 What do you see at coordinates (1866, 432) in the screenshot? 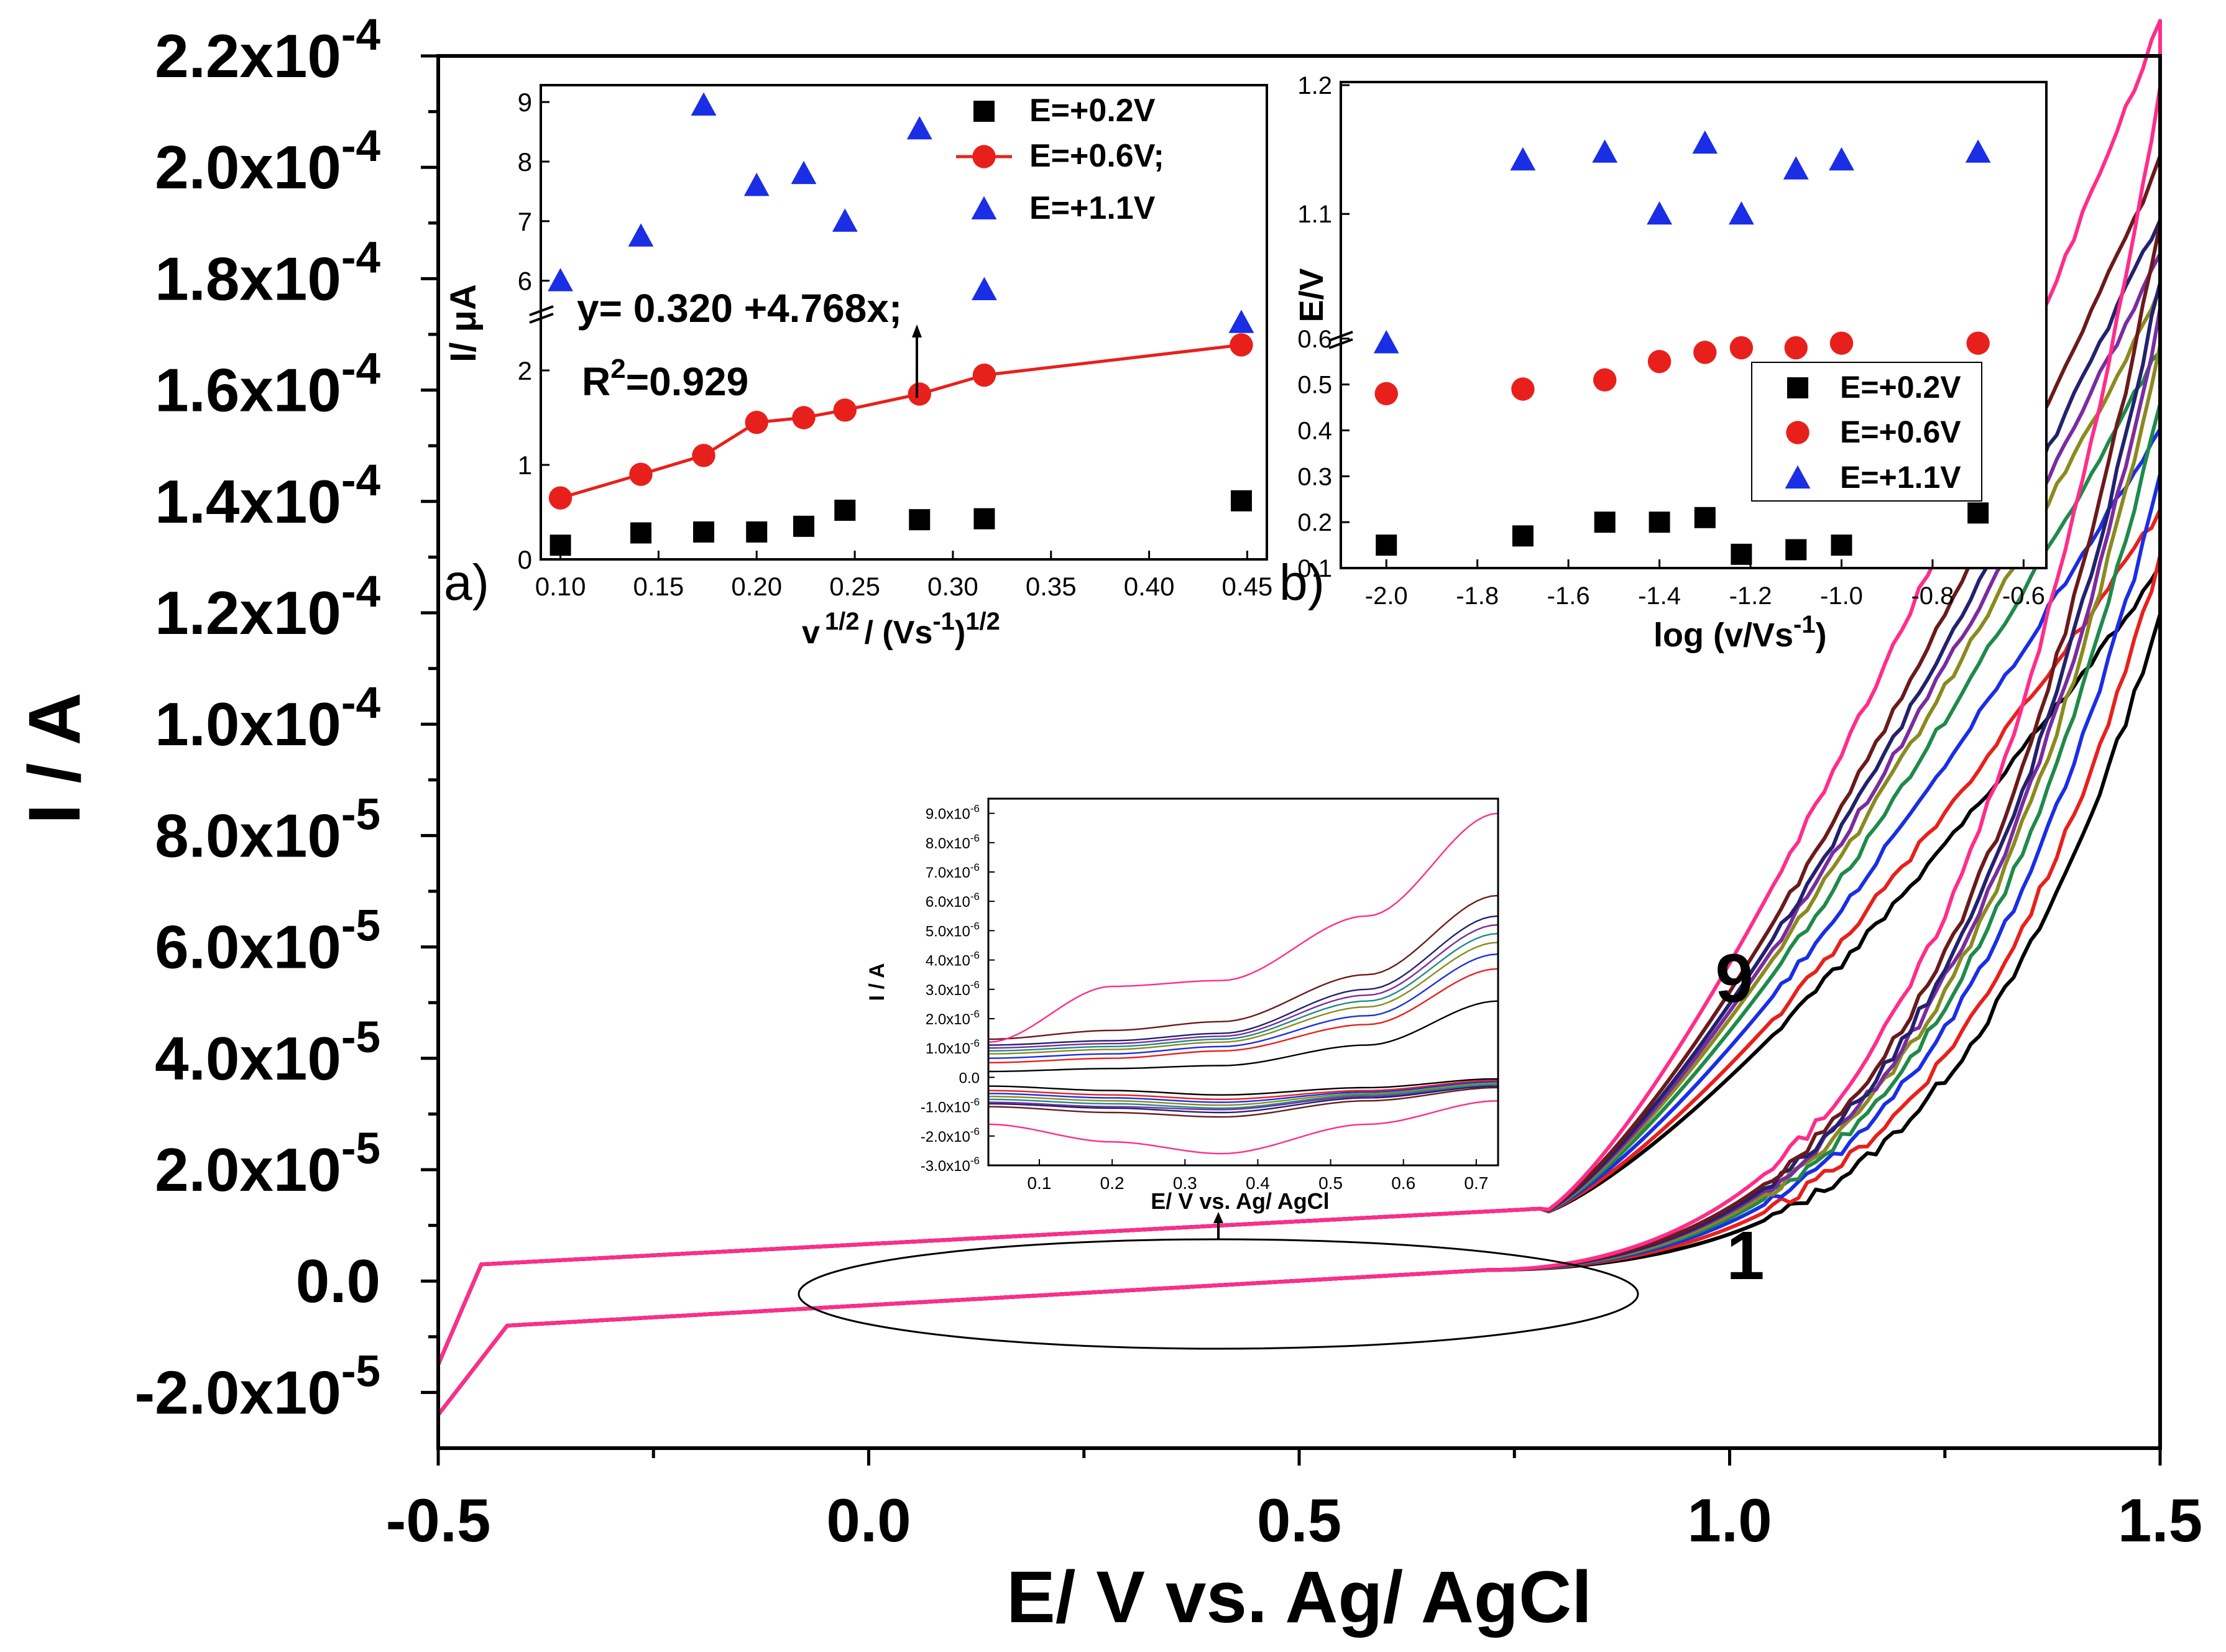
I see `inset-b-legend: E=+0.2V E=+0.6V E=+1.1V` at bounding box center [1866, 432].